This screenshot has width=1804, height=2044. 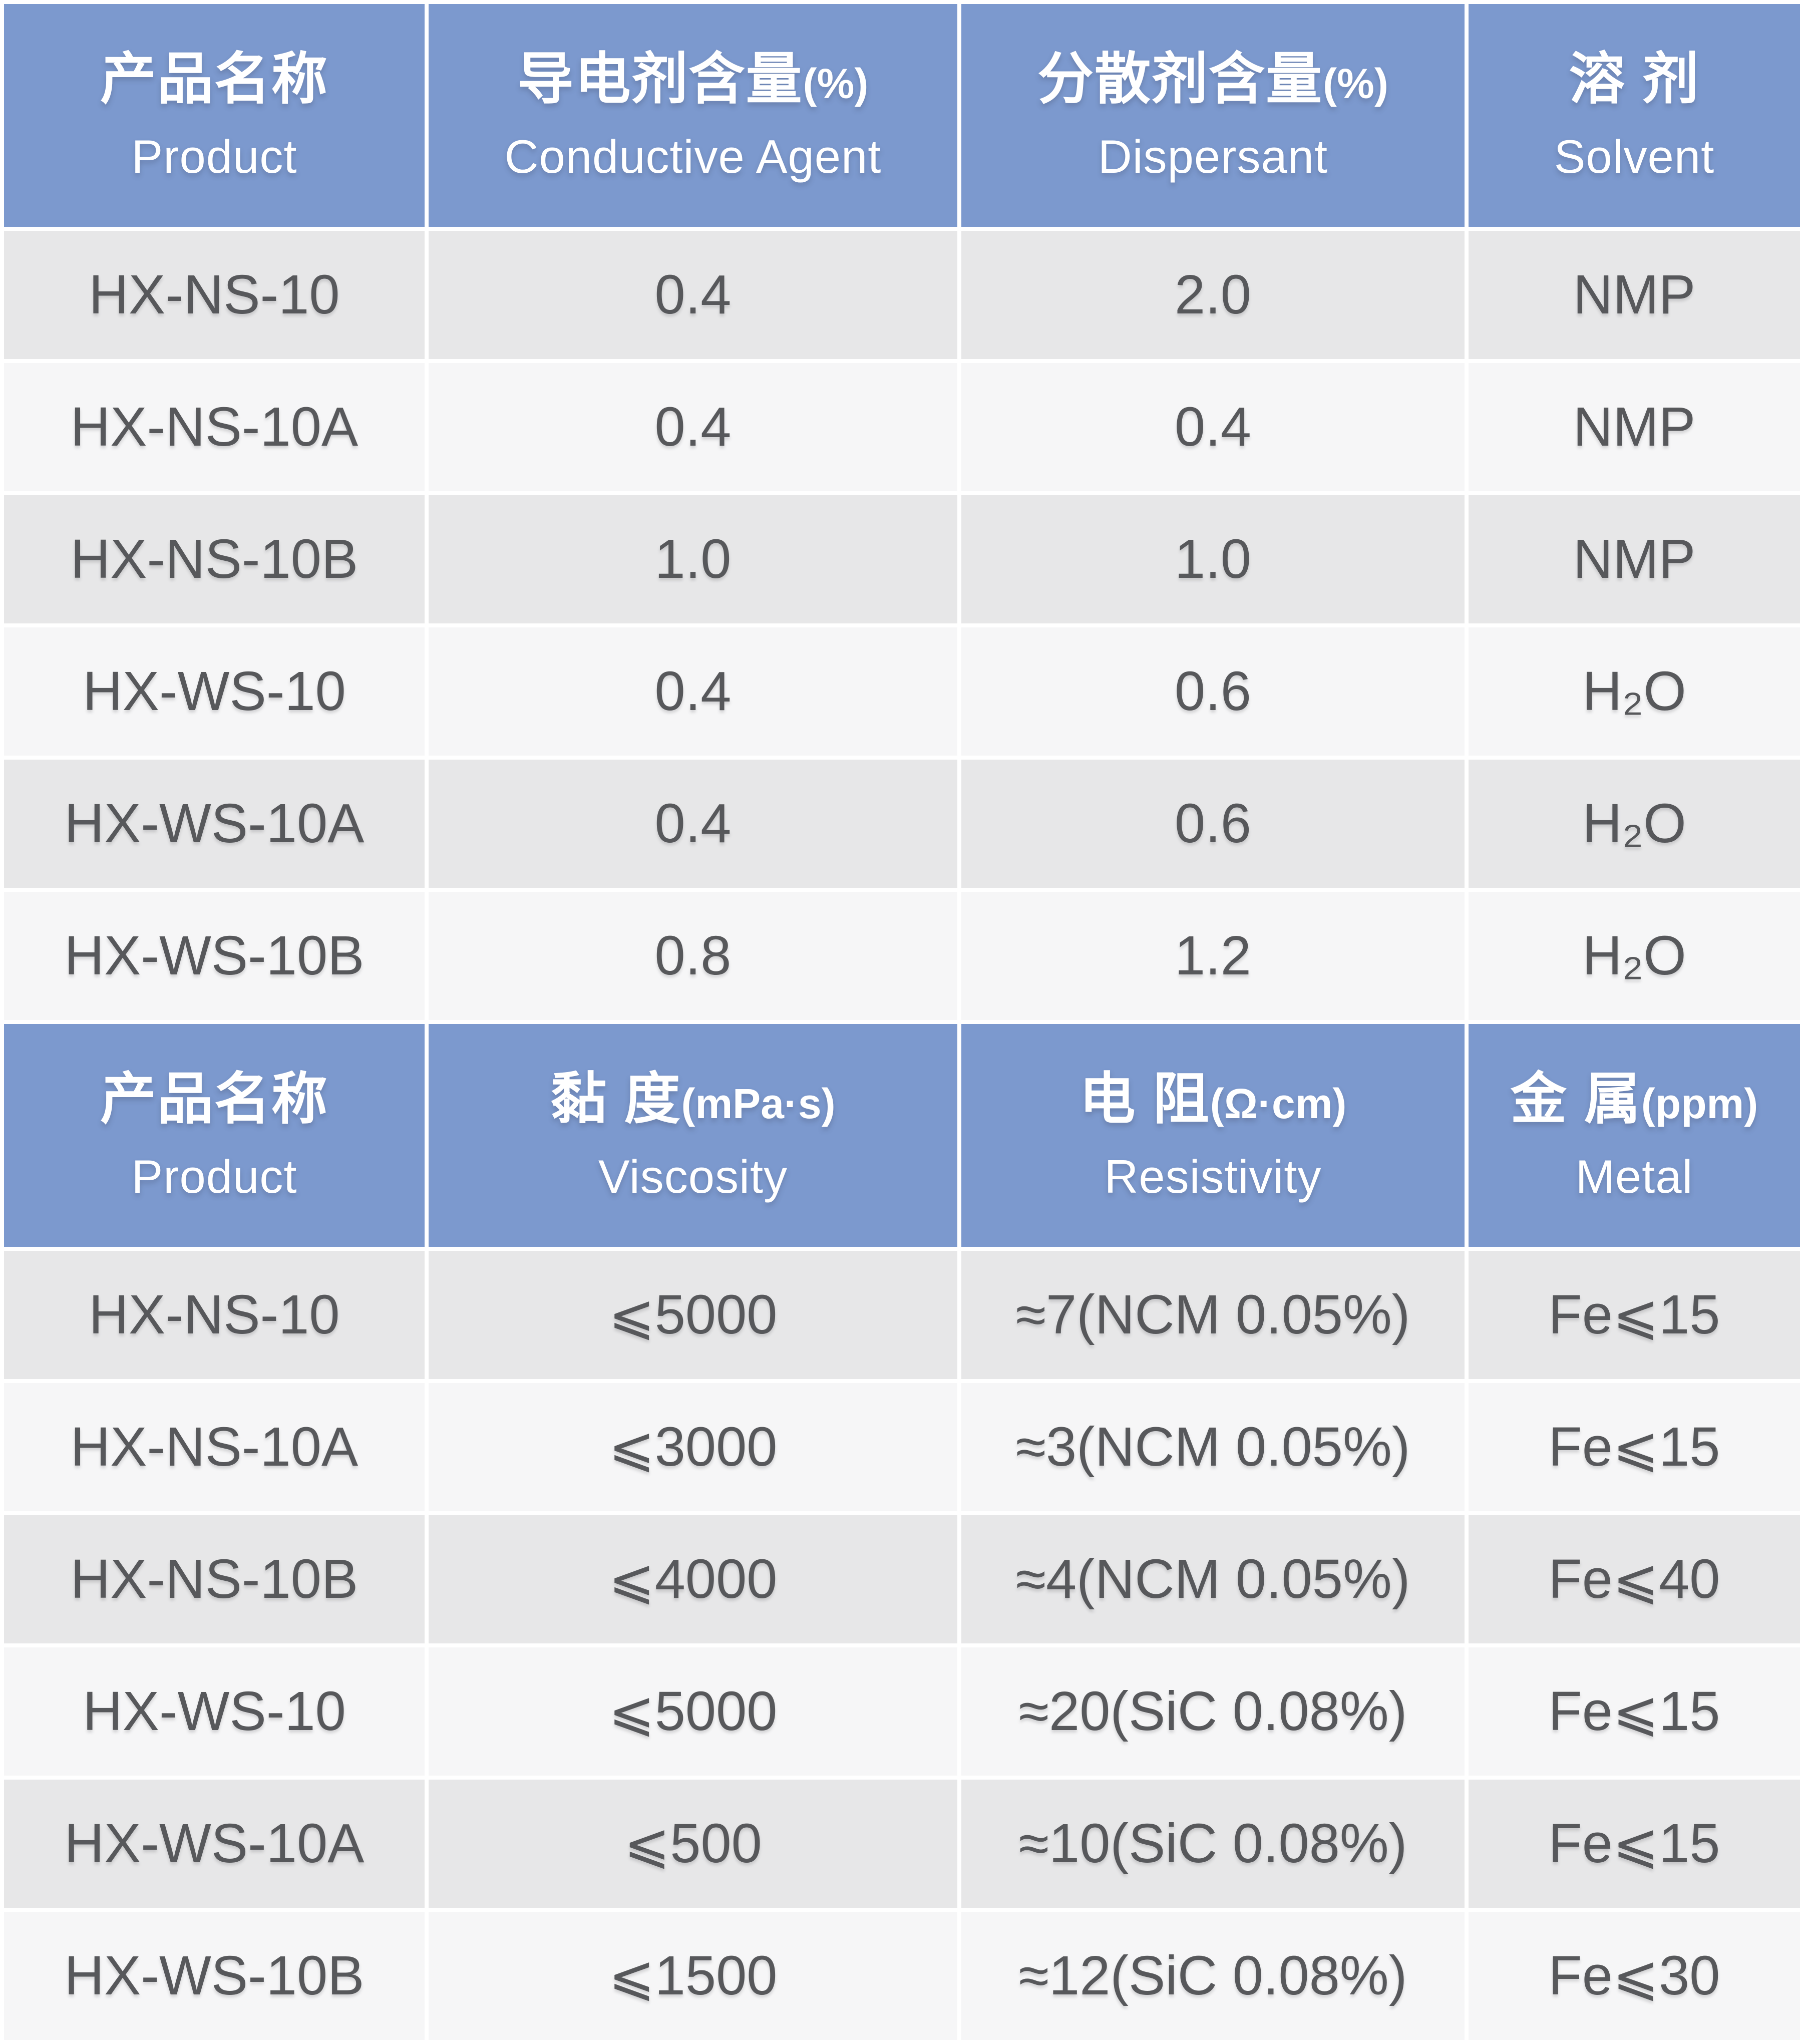 What do you see at coordinates (1213, 1447) in the screenshot?
I see `cell-resistivity: ≈3(NCM 0.05%)` at bounding box center [1213, 1447].